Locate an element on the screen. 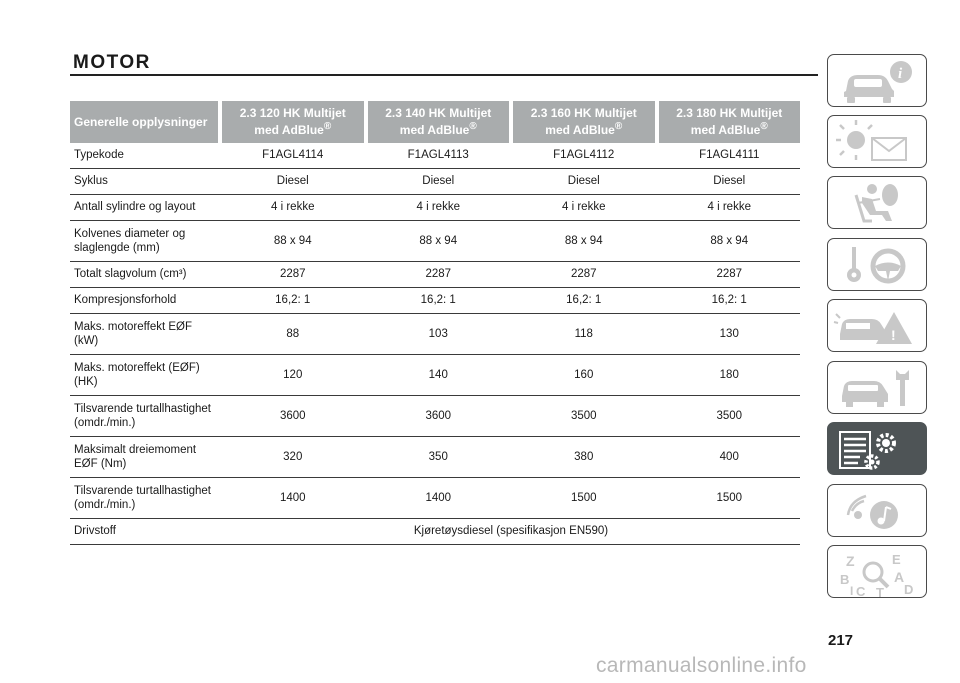 Image resolution: width=960 pixels, height=683 pixels. tab-multimedia is located at coordinates (877, 510).